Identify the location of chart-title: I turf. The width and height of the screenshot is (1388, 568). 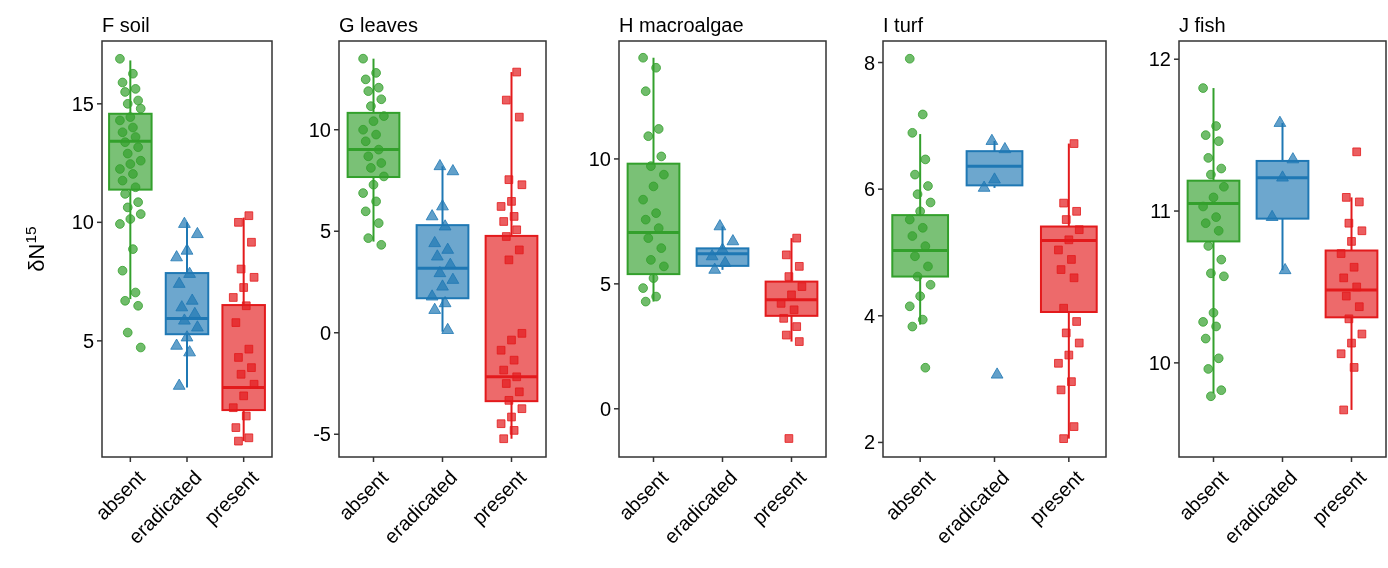
(903, 25).